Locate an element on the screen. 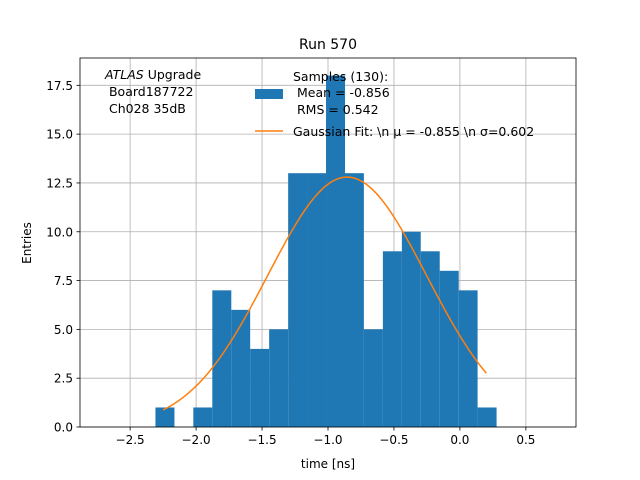 Image resolution: width=640 pixels, height=480 pixels. y-tick-label: 12.5 is located at coordinates (59, 183).